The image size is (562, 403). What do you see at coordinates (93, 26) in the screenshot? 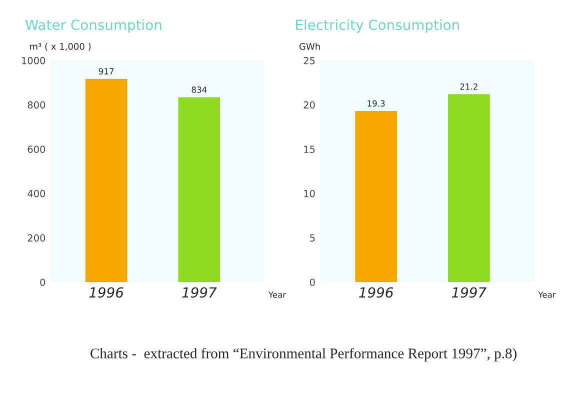
I see `chart-title: Water Consumption` at bounding box center [93, 26].